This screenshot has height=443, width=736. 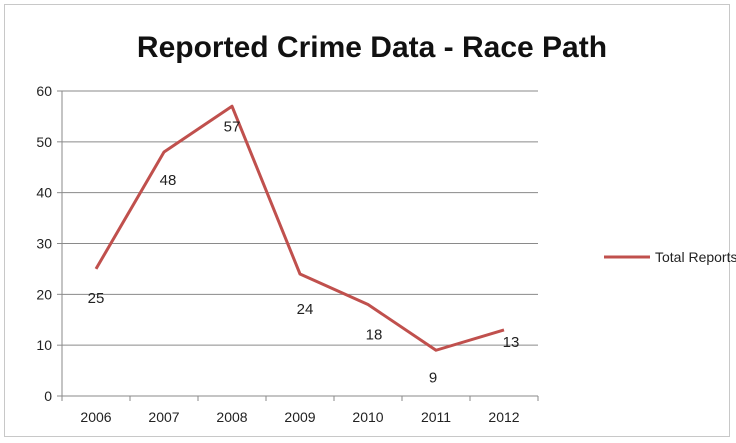 I want to click on x-tick-label: 2010, so click(x=367, y=417).